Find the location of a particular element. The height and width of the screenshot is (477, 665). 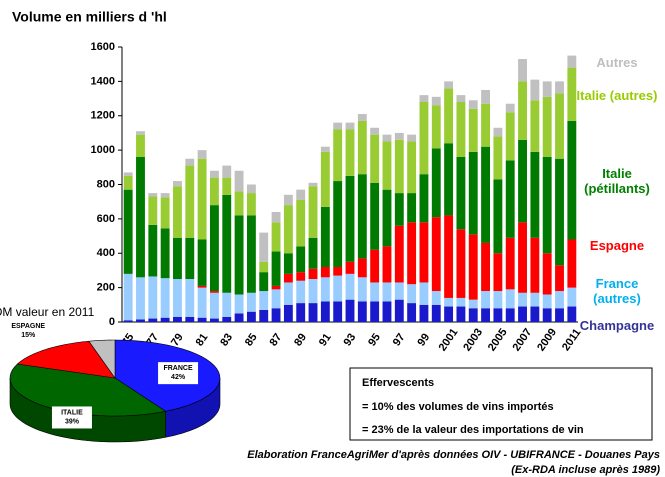

x-tick-label: 87 is located at coordinates (276, 339).